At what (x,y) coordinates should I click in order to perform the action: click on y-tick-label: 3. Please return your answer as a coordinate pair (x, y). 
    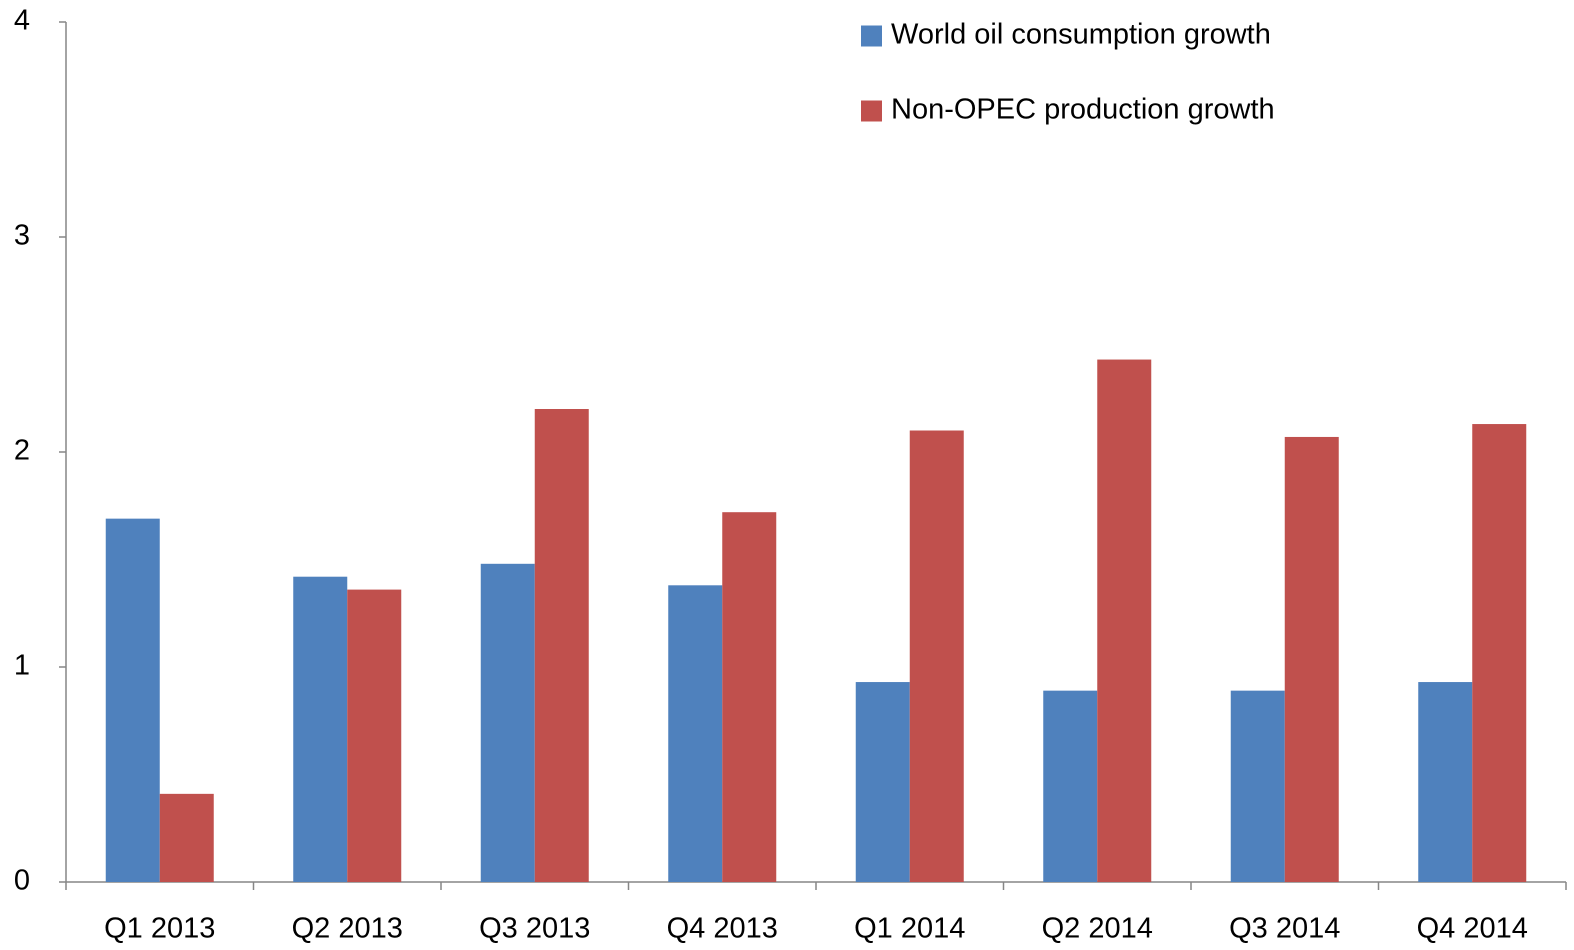
    Looking at the image, I should click on (22, 236).